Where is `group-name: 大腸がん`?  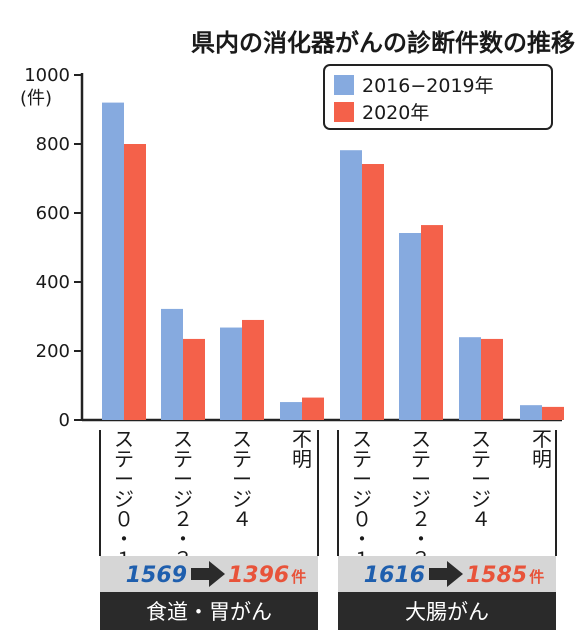
group-name: 大腸がん is located at coordinates (447, 612).